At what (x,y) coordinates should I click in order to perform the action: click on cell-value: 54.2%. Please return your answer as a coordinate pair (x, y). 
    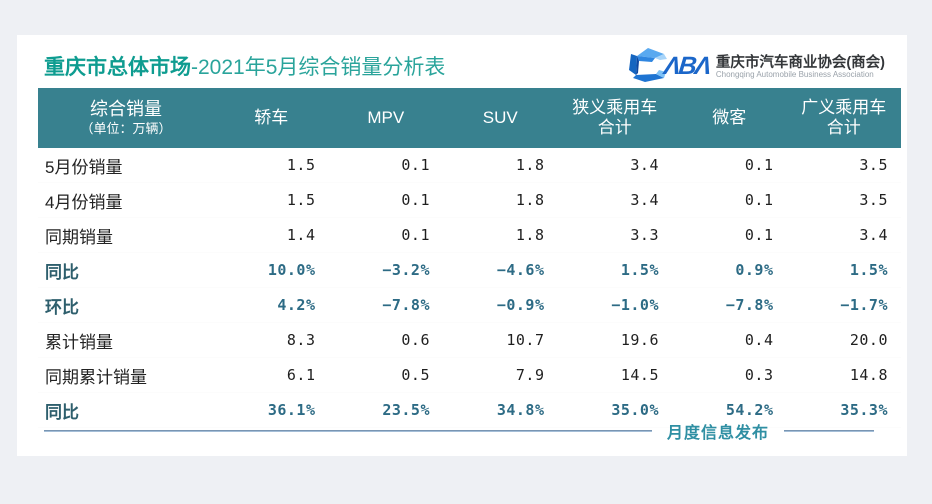
    Looking at the image, I should click on (749, 410).